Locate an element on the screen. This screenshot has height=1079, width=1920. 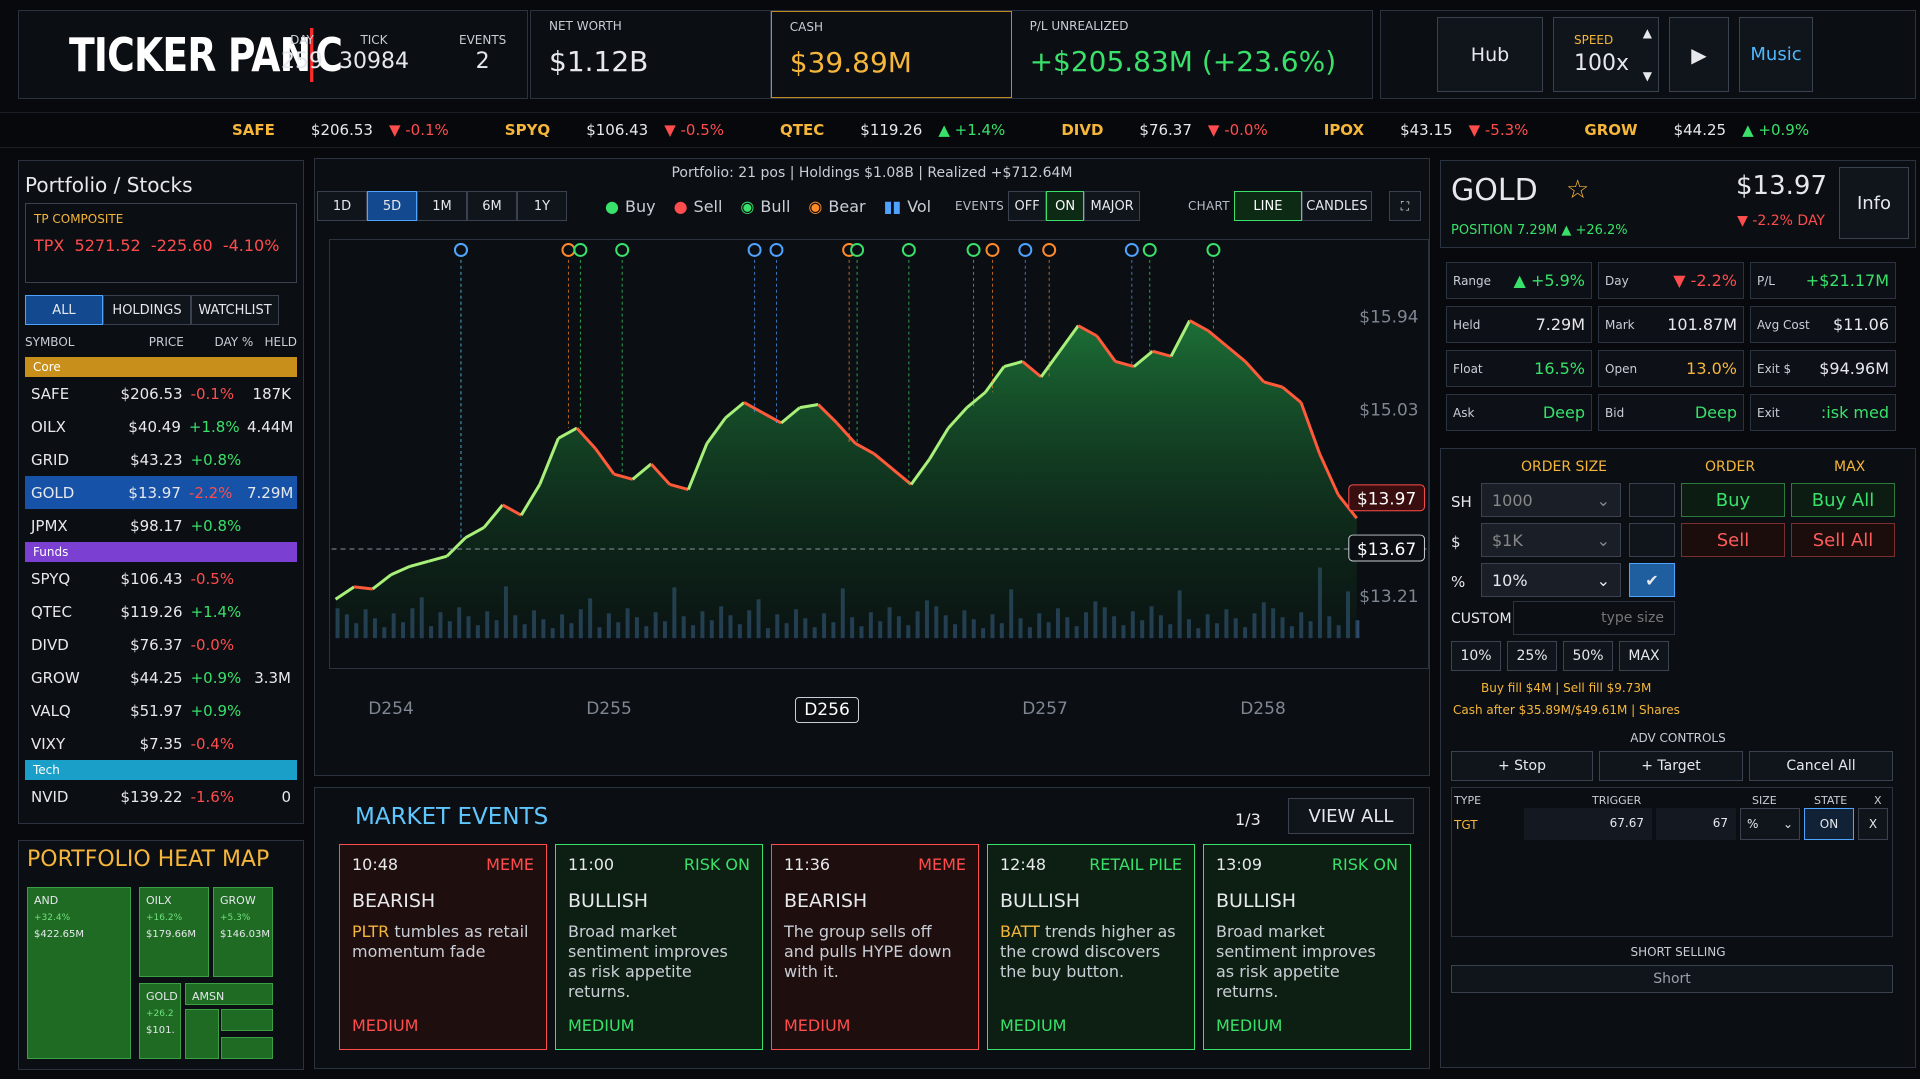
heatmap-cell: OILX +16.2% $179.66M is located at coordinates (174, 932).